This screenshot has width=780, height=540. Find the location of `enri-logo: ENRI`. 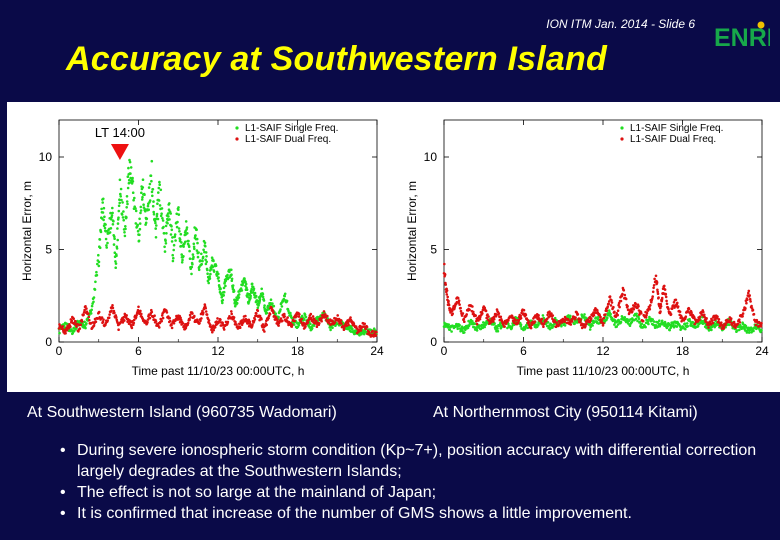

enri-logo: ENRI is located at coordinates (742, 36).